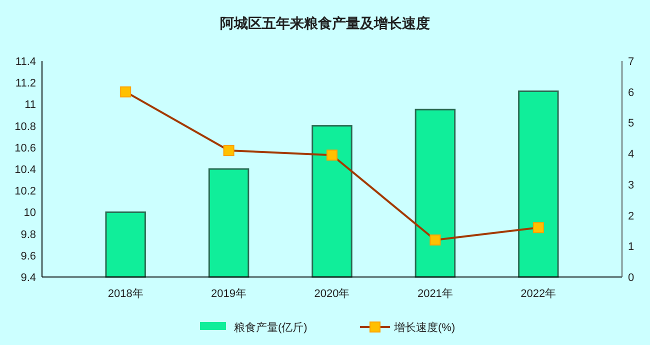 This screenshot has height=345, width=650. I want to click on x-tick-label: 2020年, so click(332, 294).